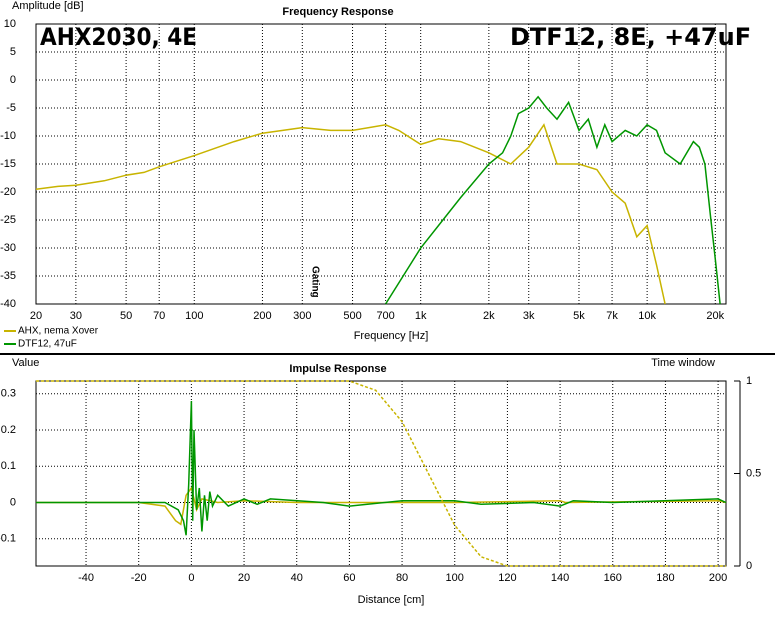 Image resolution: width=775 pixels, height=617 pixels. I want to click on x-tick-label: 160, so click(613, 578).